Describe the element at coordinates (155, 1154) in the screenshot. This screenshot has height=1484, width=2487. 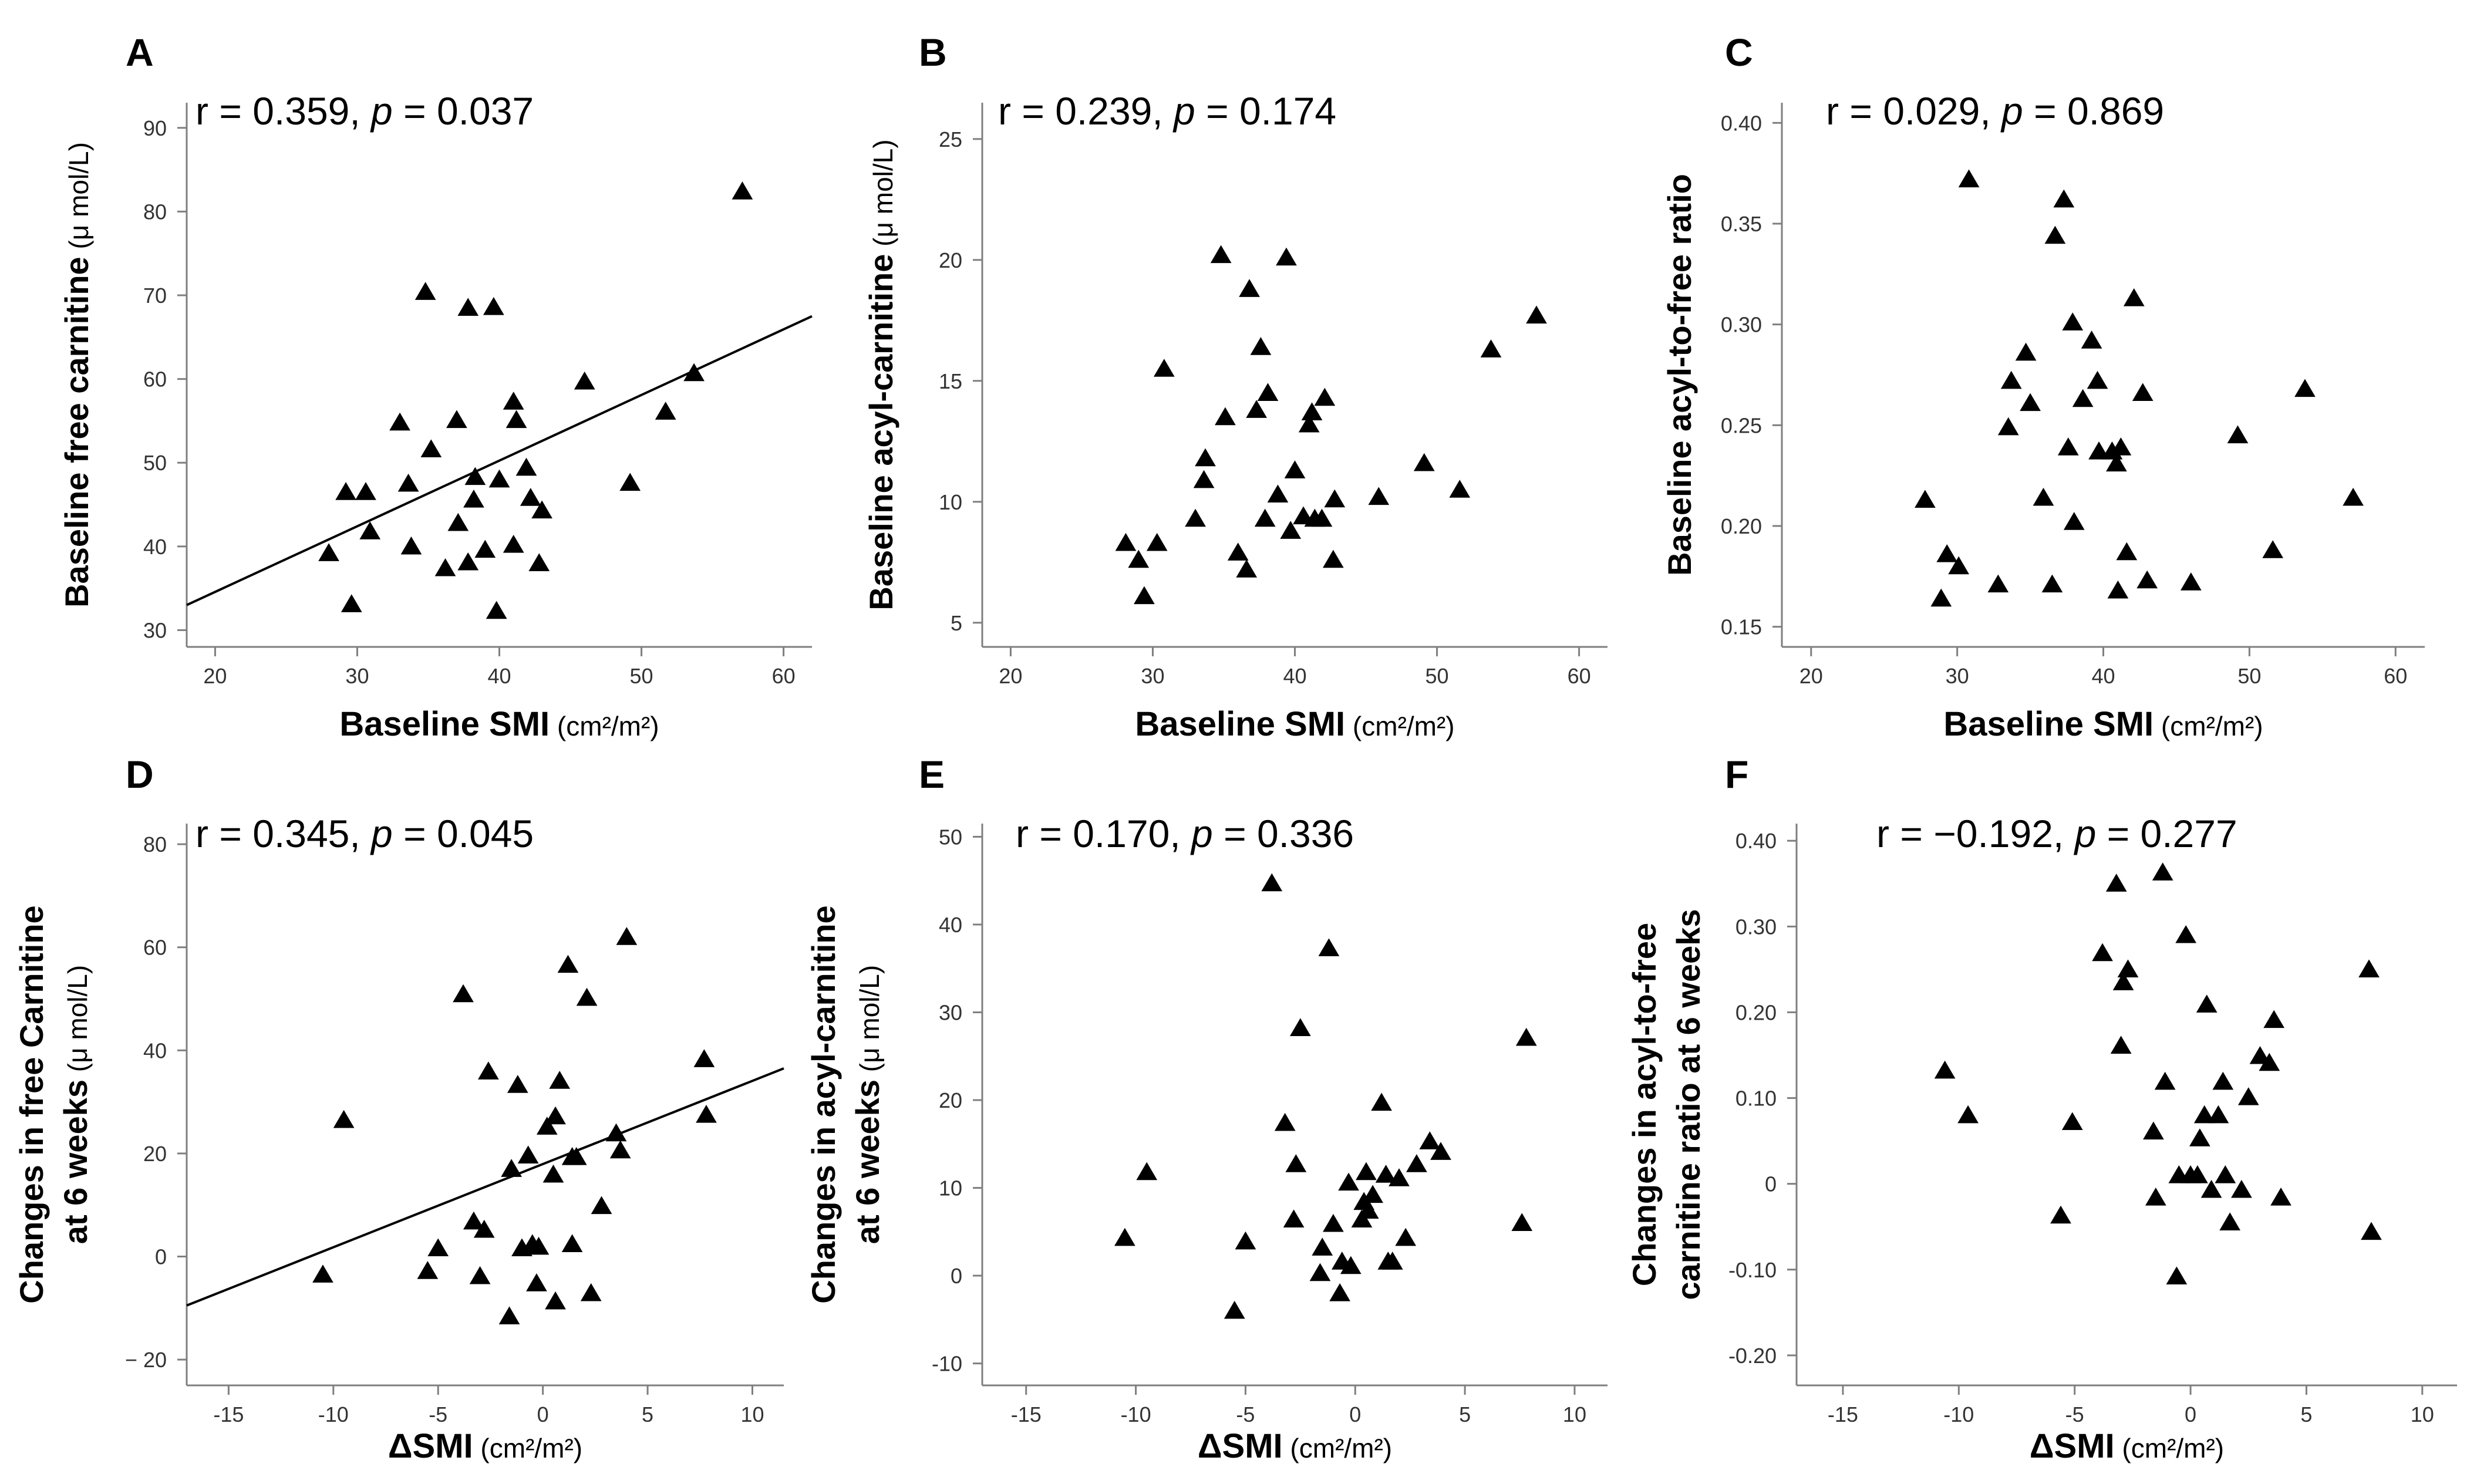
I see `y-tick-label: 20` at that location.